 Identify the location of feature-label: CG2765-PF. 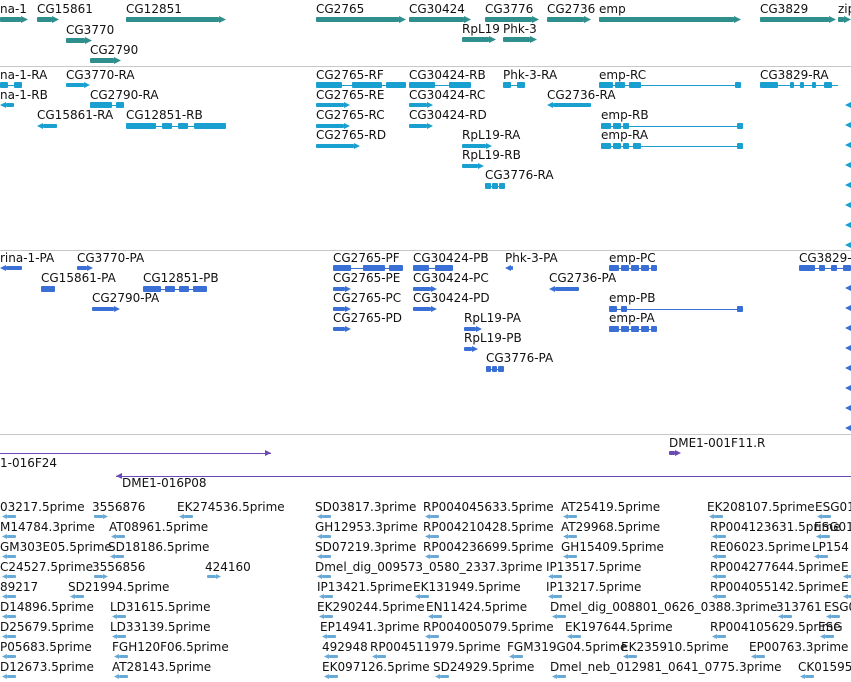
(366, 258).